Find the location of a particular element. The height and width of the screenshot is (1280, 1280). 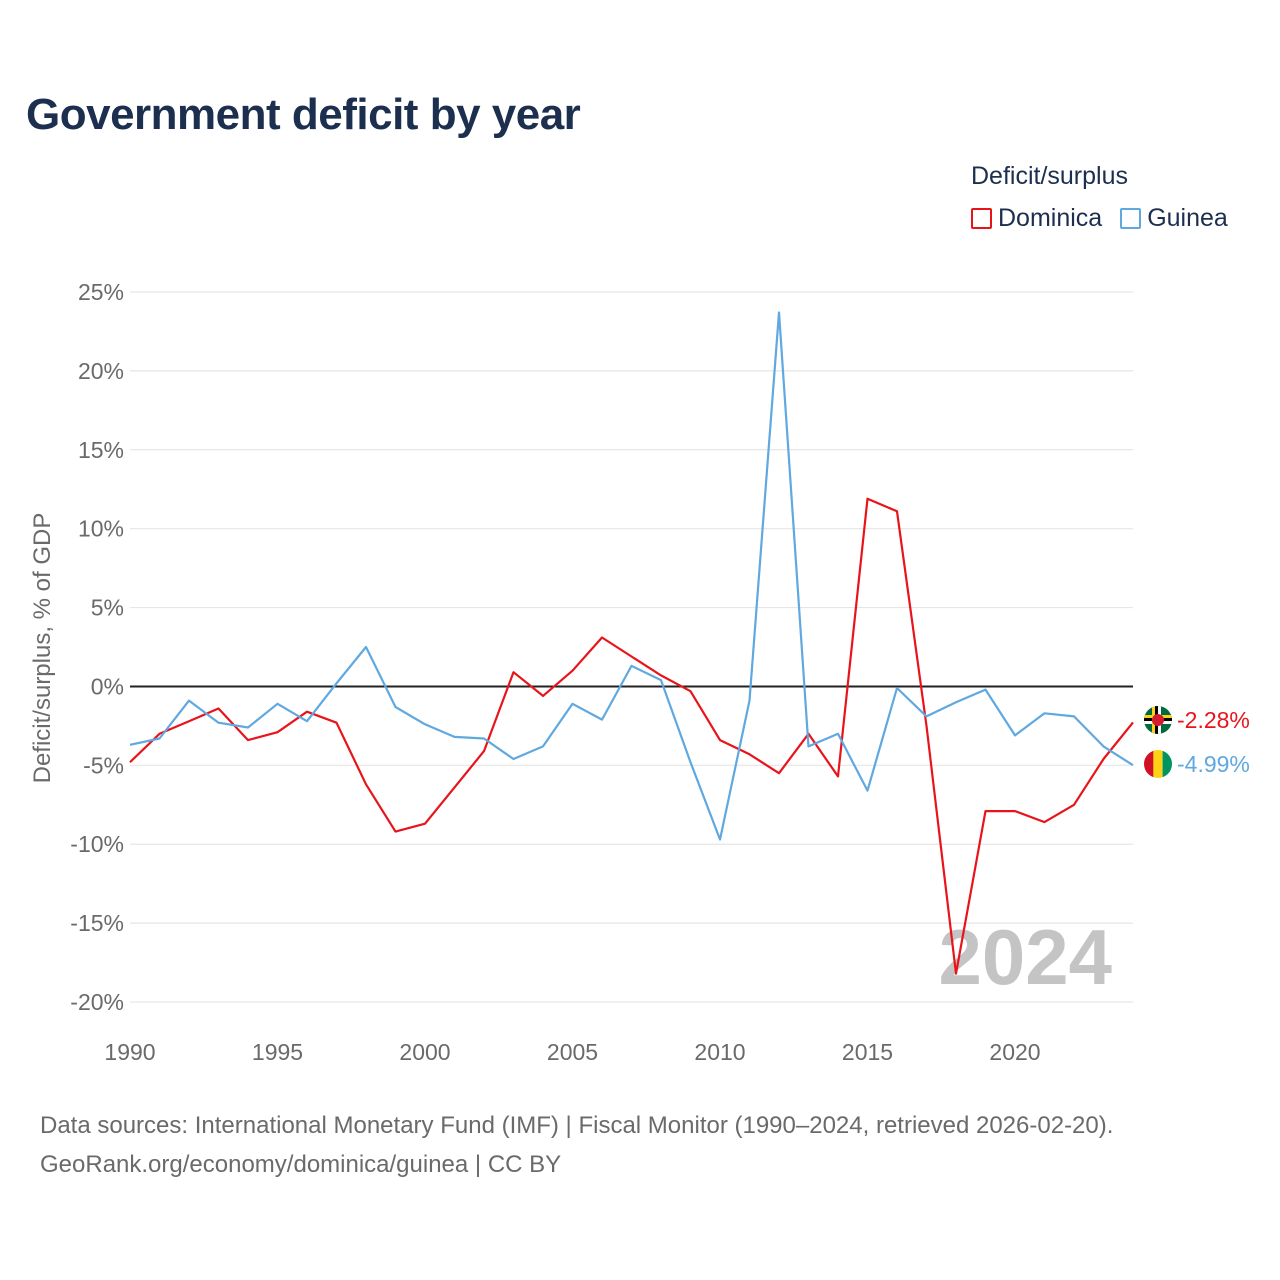

x-tick-label: 2015 is located at coordinates (867, 1052).